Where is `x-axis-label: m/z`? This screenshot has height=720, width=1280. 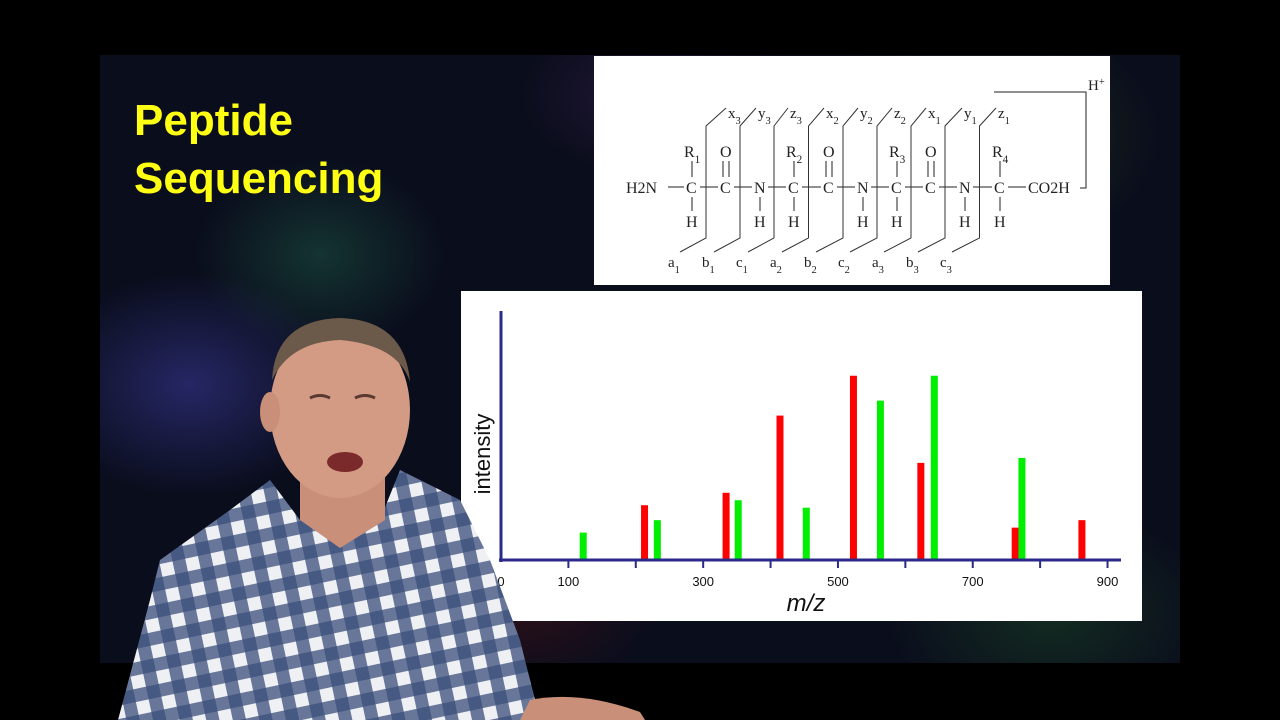
x-axis-label: m/z is located at coordinates (806, 603).